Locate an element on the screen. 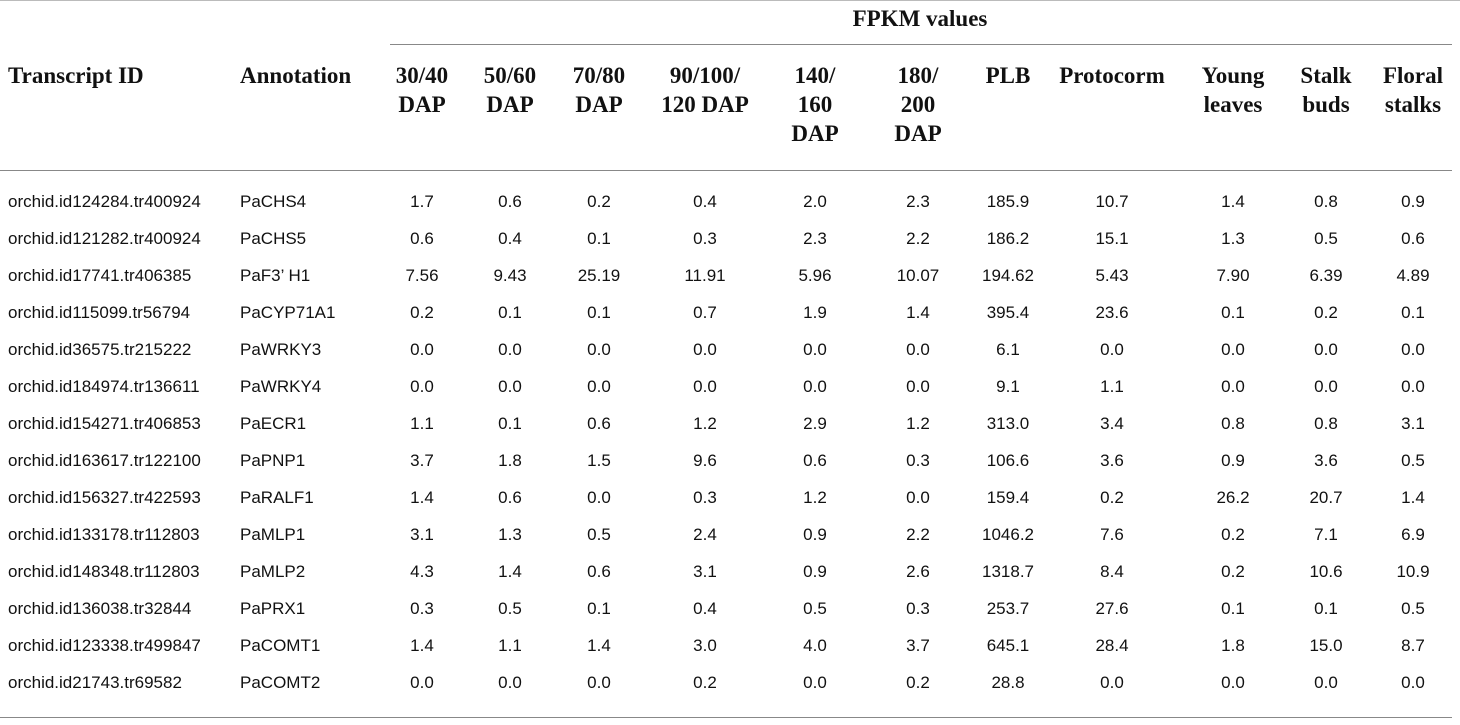 This screenshot has width=1460, height=725. fpkm-value: 194.62 is located at coordinates (1008, 275).